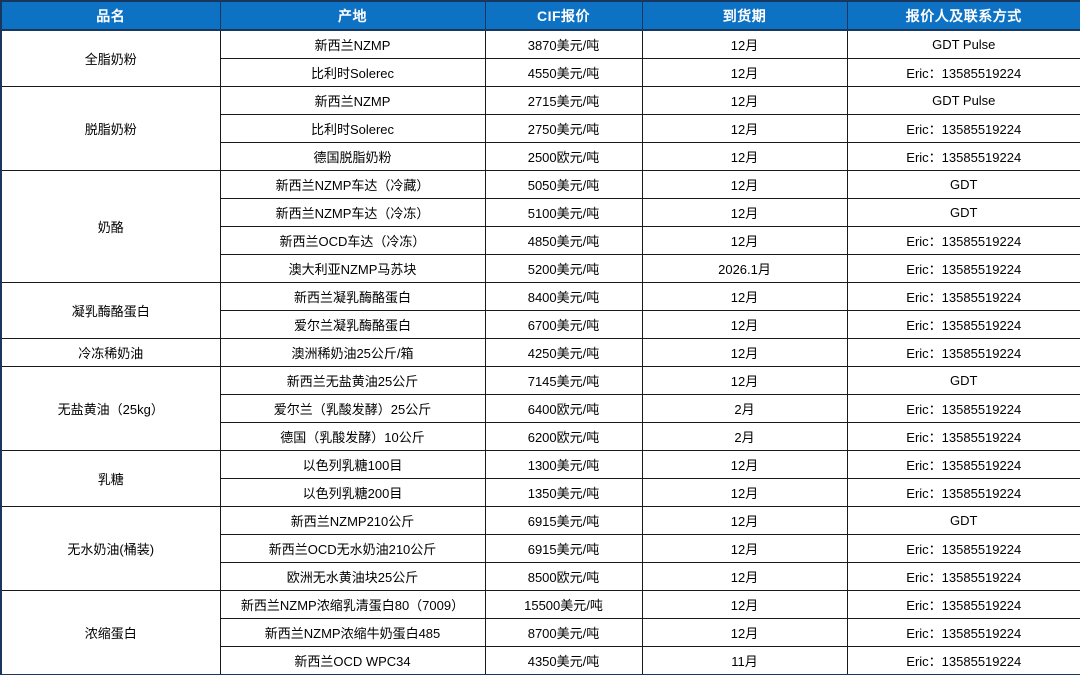 The width and height of the screenshot is (1080, 675). I want to click on price-cell: 7145美元/吨, so click(563, 380).